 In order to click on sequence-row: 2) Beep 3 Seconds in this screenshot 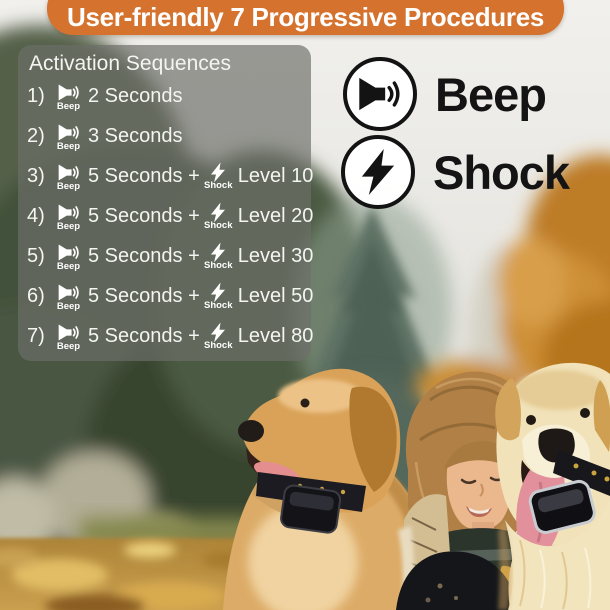, I will do `click(167, 136)`.